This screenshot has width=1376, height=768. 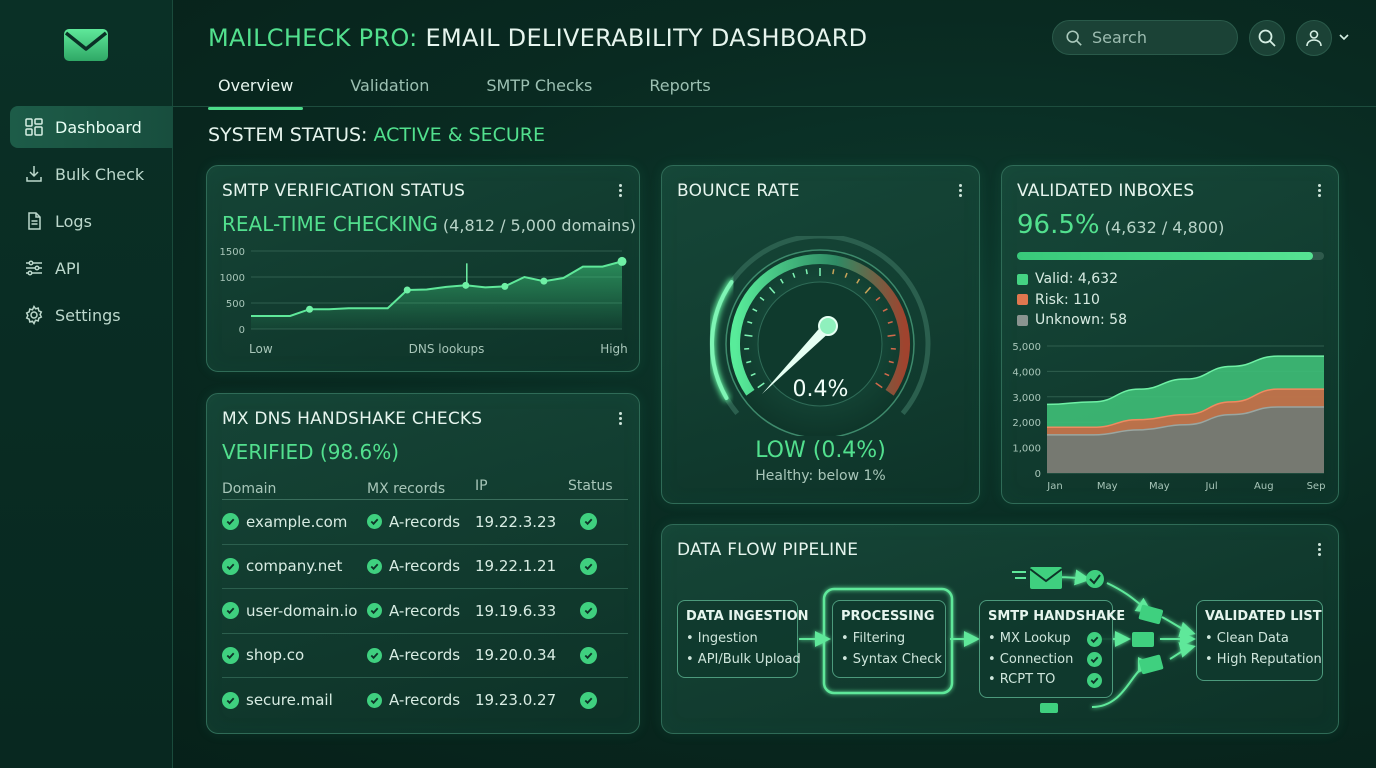 I want to click on download-icon, so click(x=34, y=174).